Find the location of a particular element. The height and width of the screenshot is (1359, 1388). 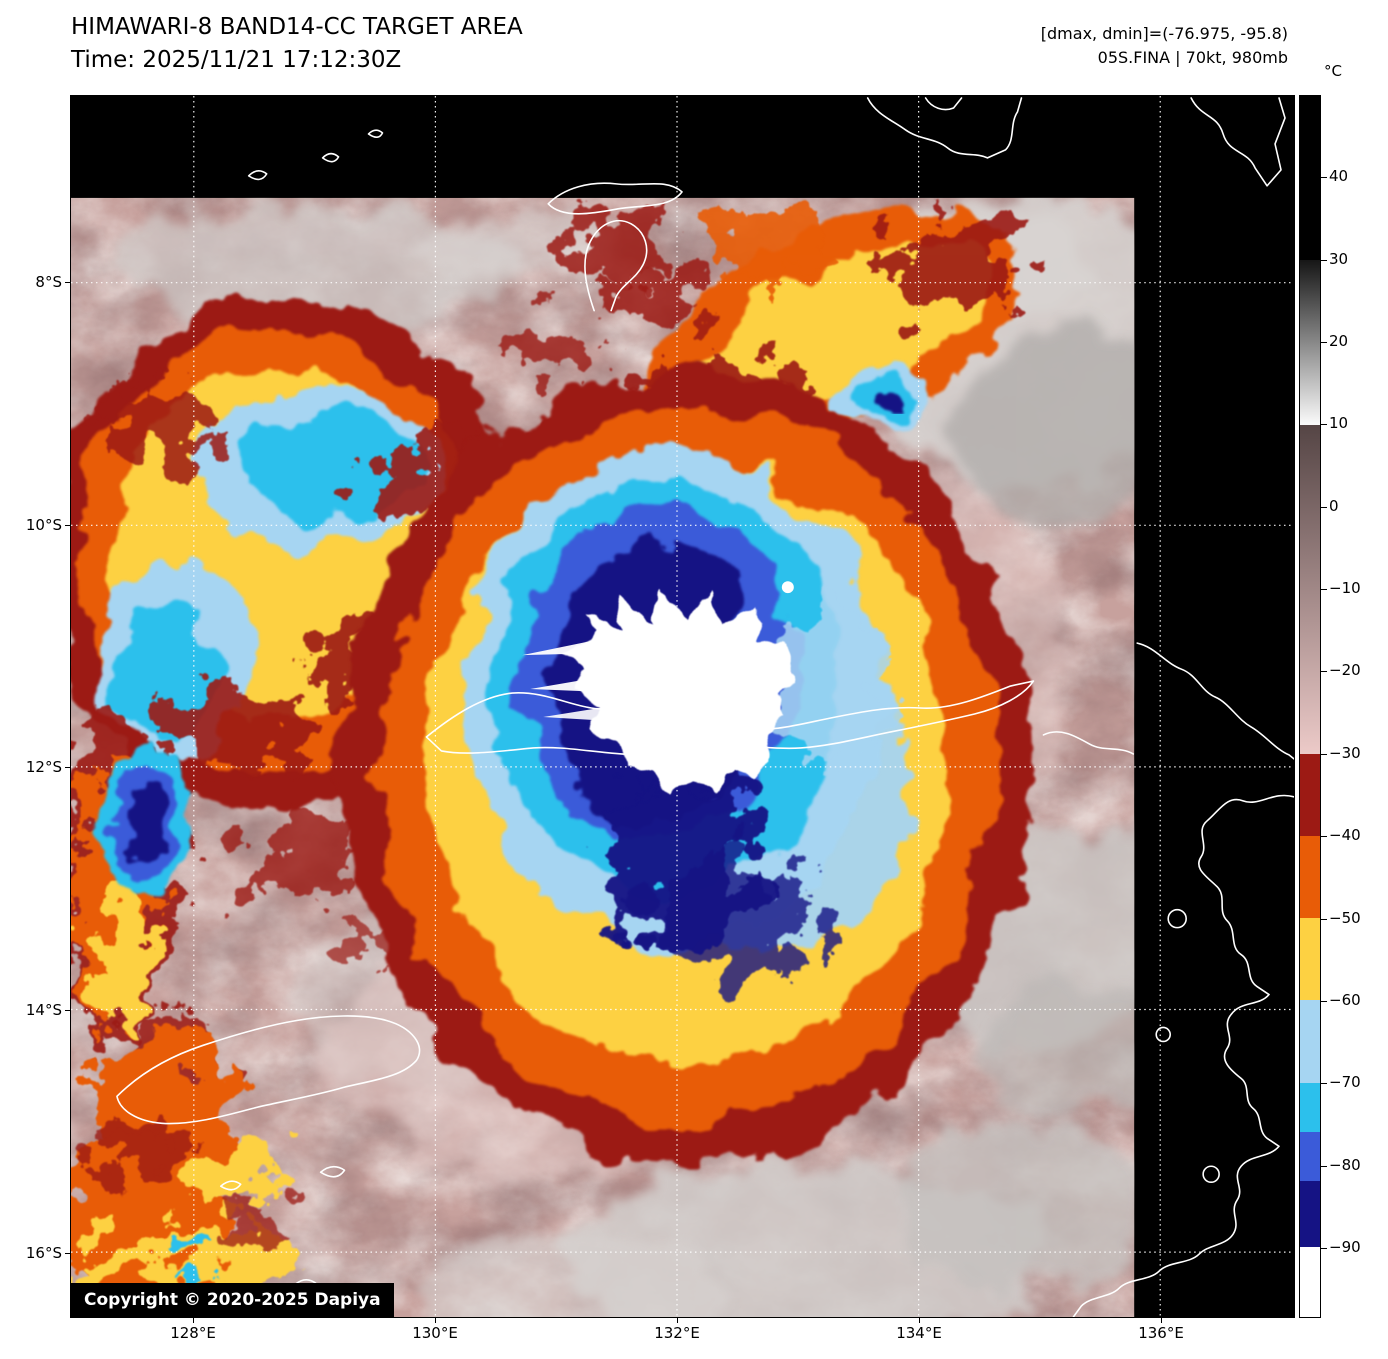

temperature-colorbar is located at coordinates (1310, 706).